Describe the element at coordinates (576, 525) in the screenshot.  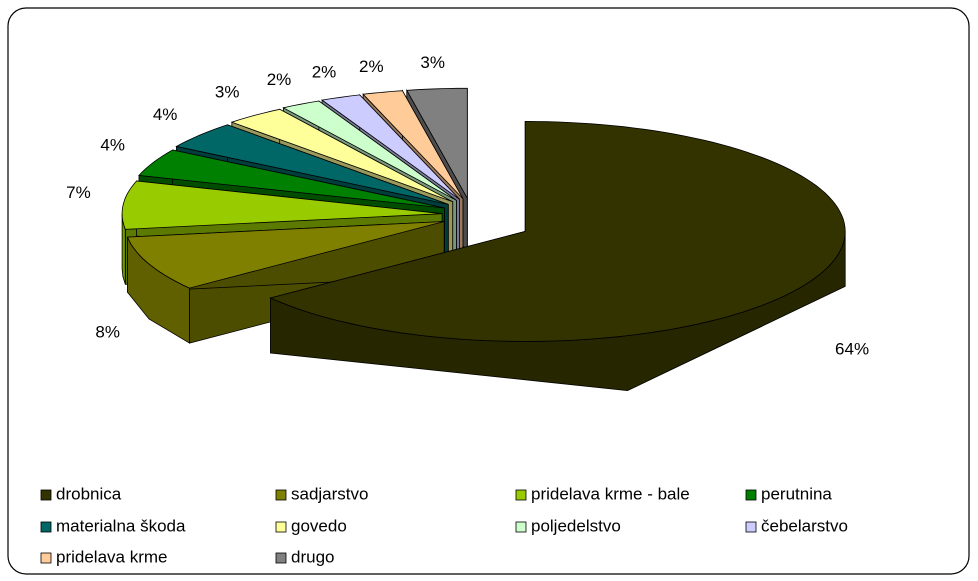
I see `legend-label: poljedelstvo` at that location.